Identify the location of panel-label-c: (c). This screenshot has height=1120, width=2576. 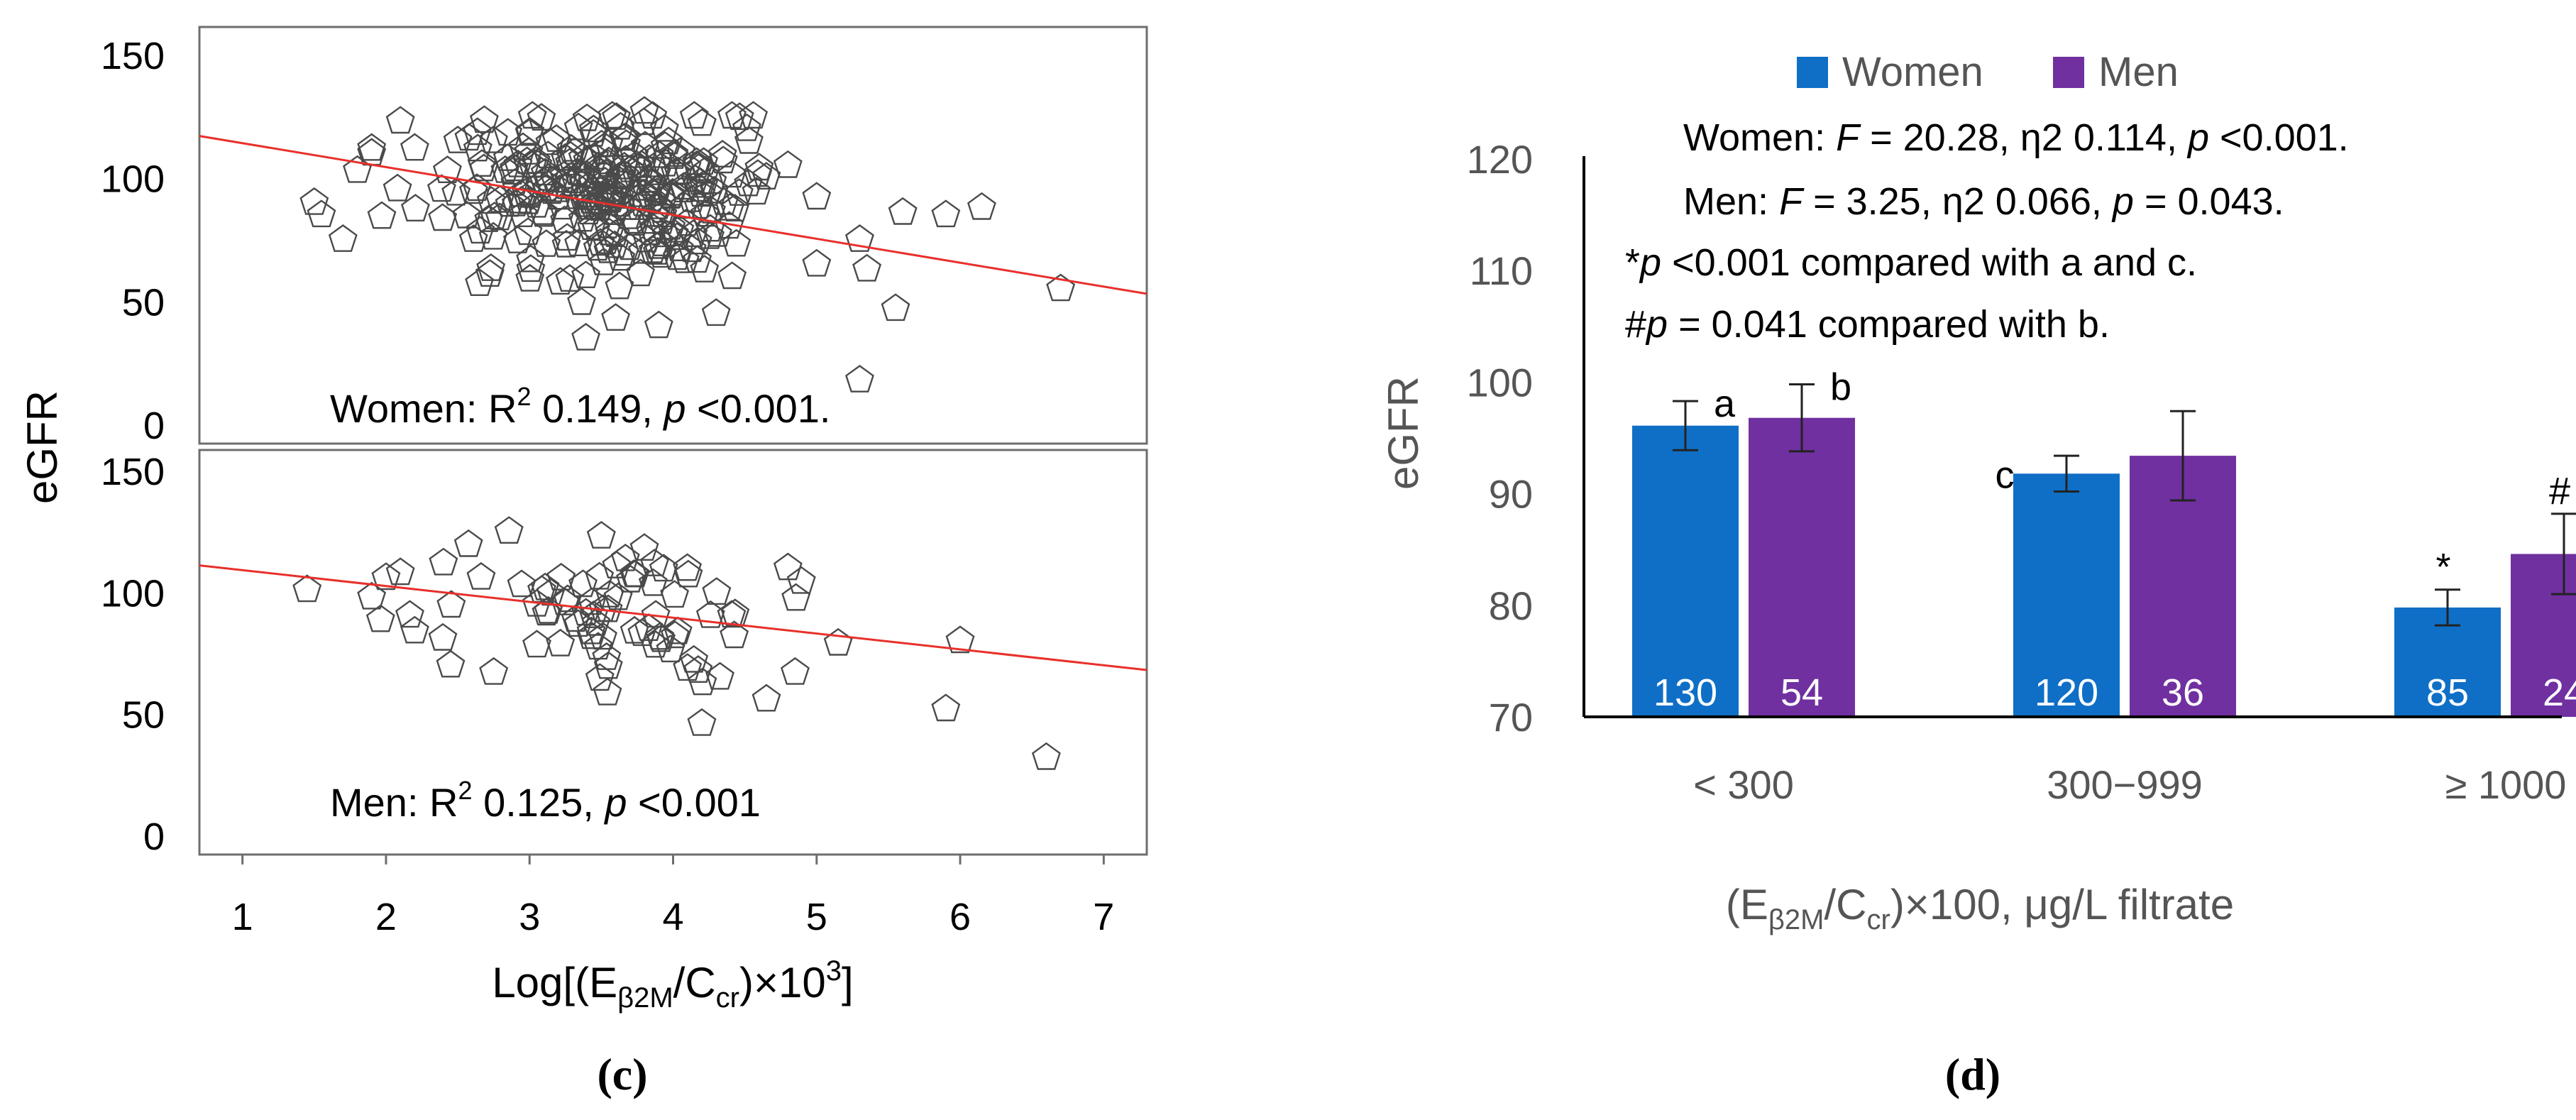
(622, 1074).